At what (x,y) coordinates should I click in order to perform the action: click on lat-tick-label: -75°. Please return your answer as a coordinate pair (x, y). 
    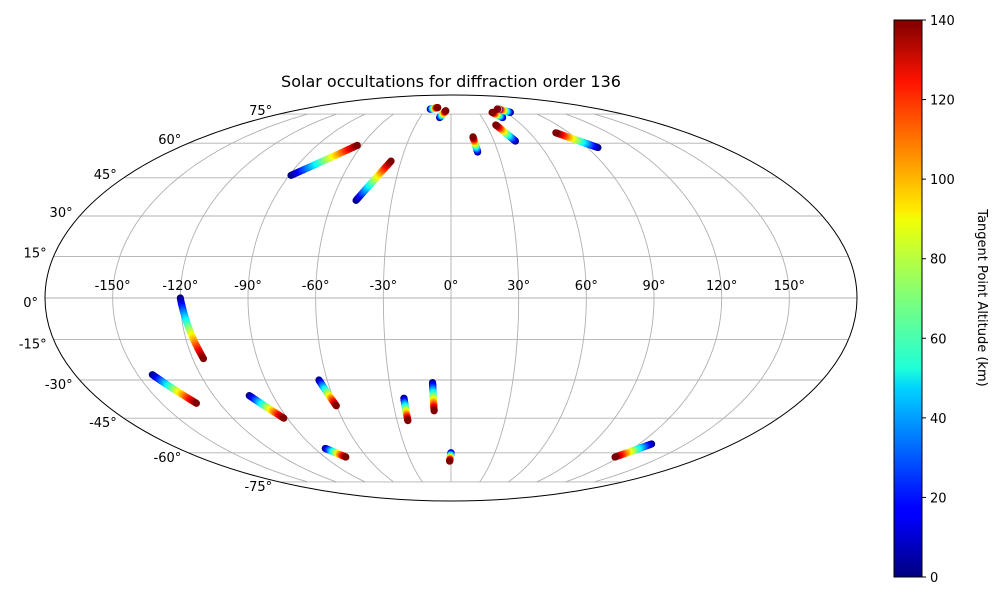
    Looking at the image, I should click on (258, 487).